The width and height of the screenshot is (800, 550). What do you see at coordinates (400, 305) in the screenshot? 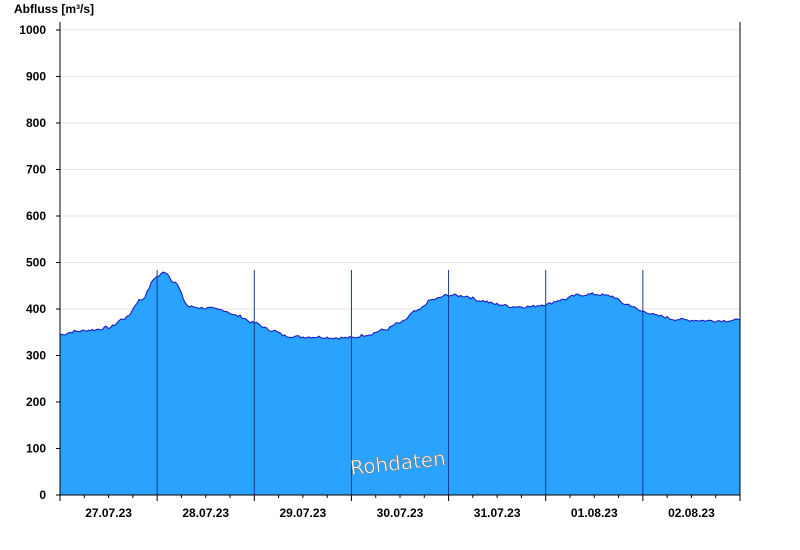
I see `series-line` at bounding box center [400, 305].